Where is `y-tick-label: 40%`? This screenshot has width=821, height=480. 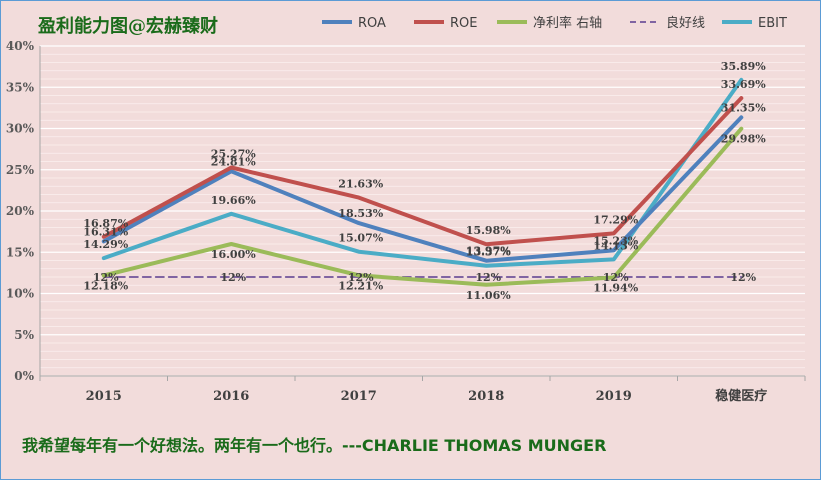
y-tick-label: 40% is located at coordinates (20, 46).